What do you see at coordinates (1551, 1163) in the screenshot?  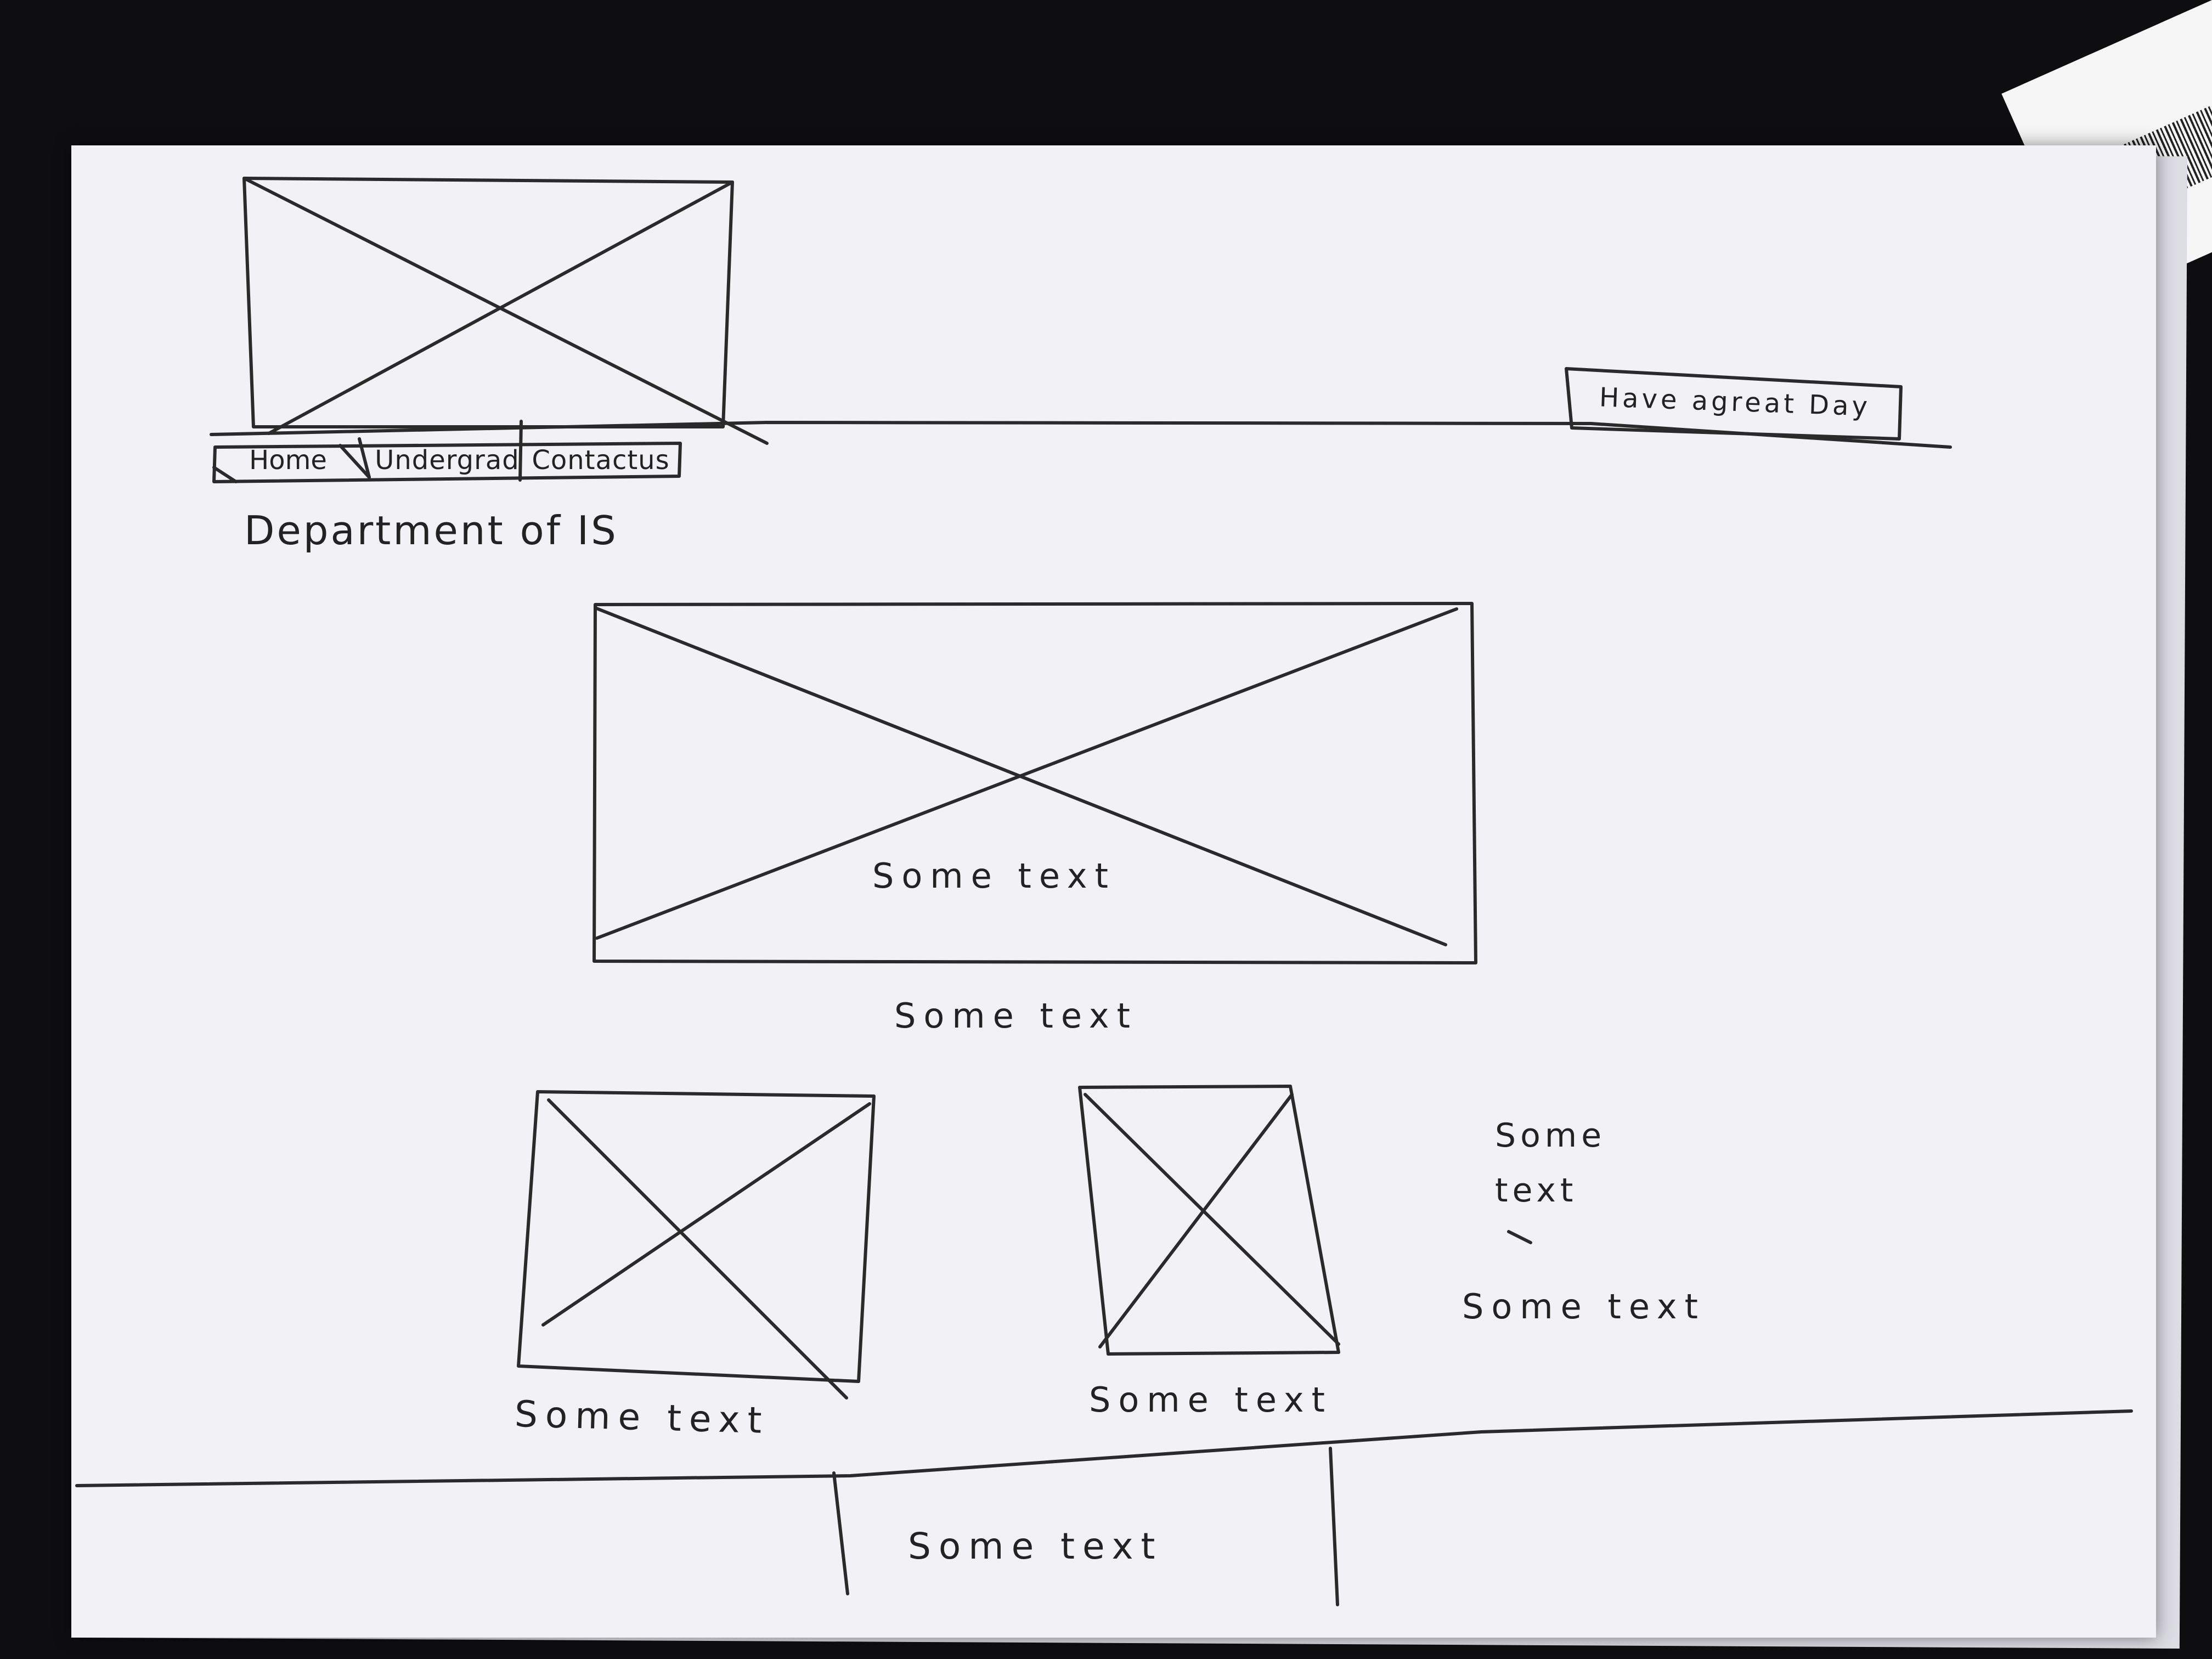 I see `aside-text-1: Some text` at bounding box center [1551, 1163].